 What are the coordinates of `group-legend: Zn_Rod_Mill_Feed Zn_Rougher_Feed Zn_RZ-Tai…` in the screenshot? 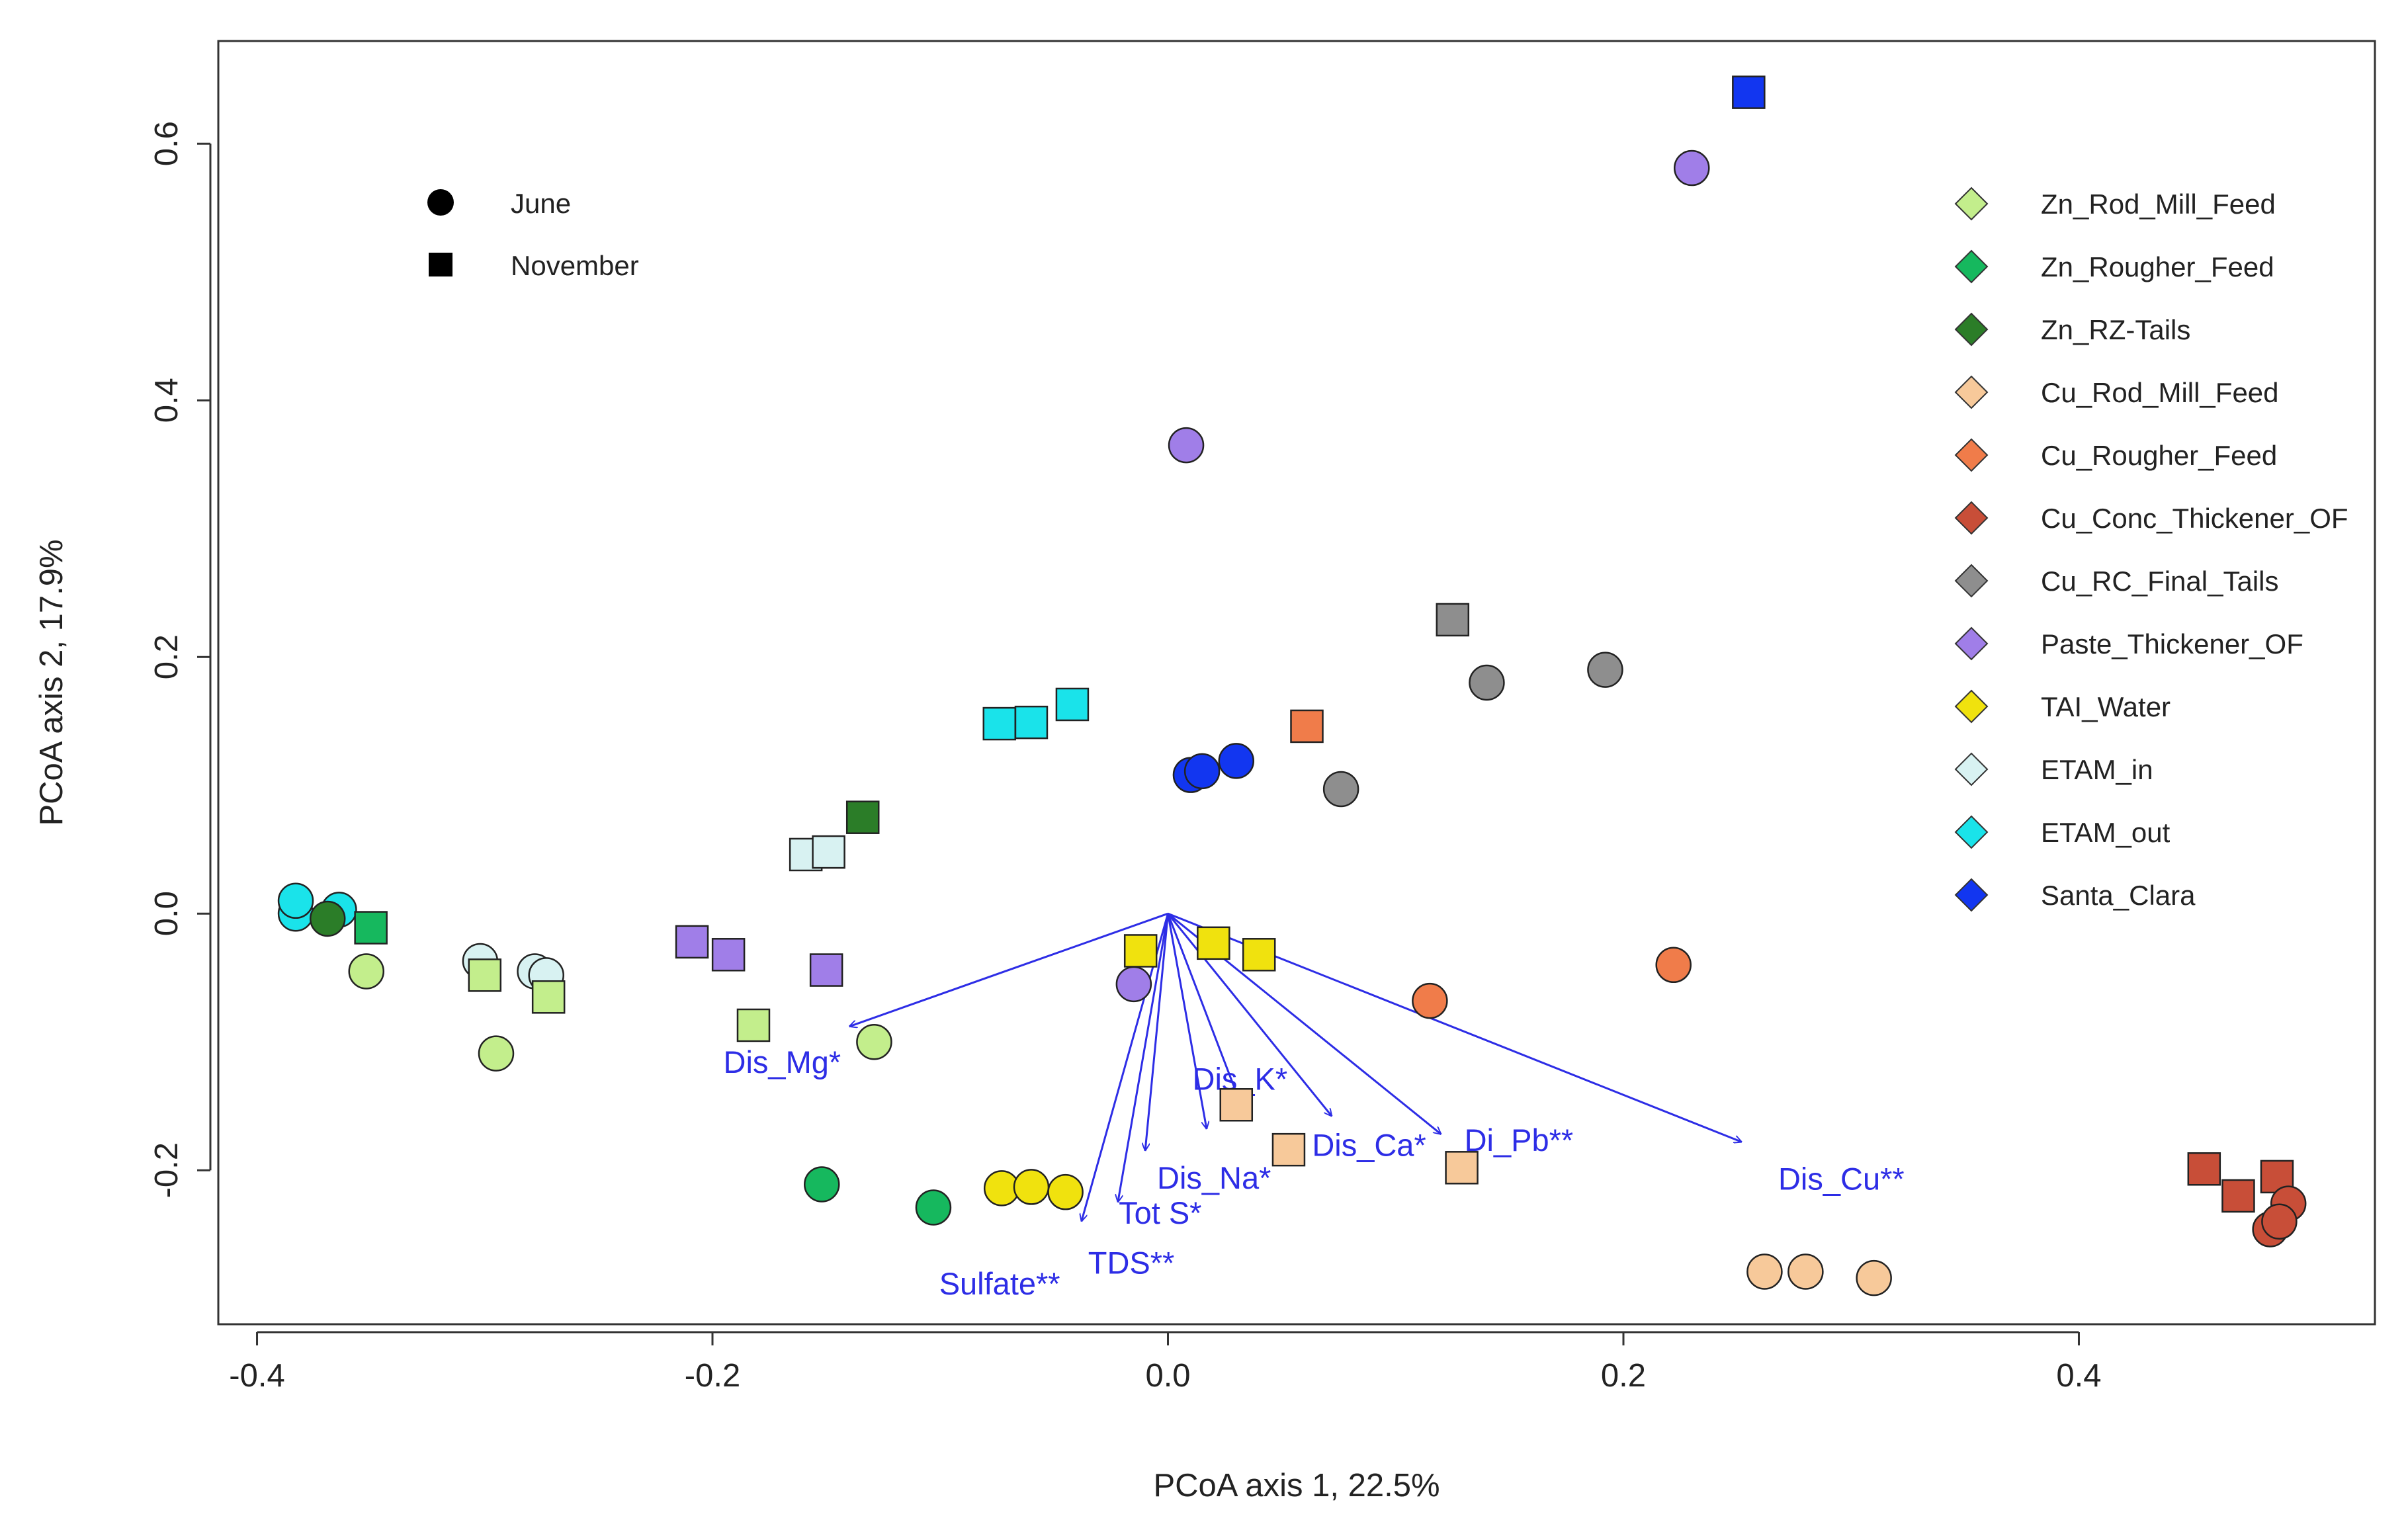 It's located at (2151, 549).